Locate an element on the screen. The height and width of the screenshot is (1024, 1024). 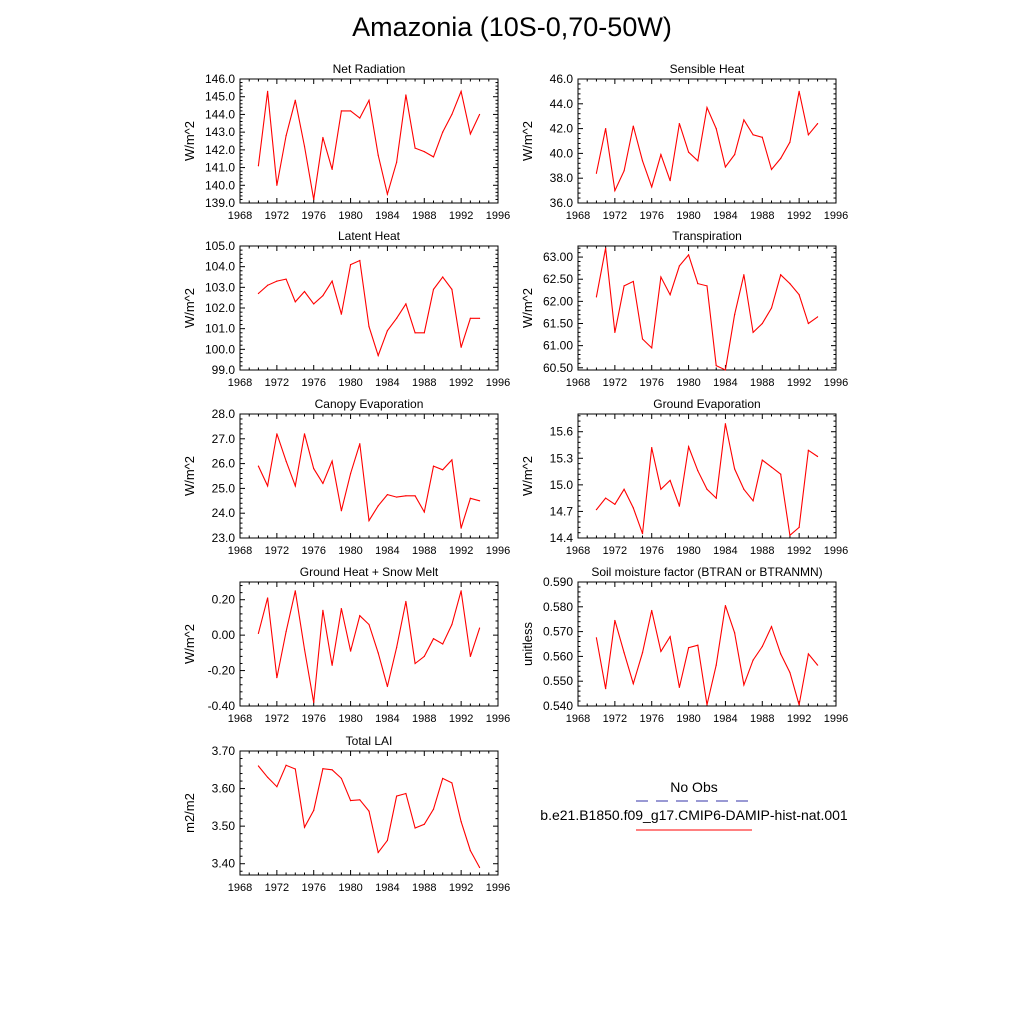
panel-title: Total LAI is located at coordinates (369, 741).